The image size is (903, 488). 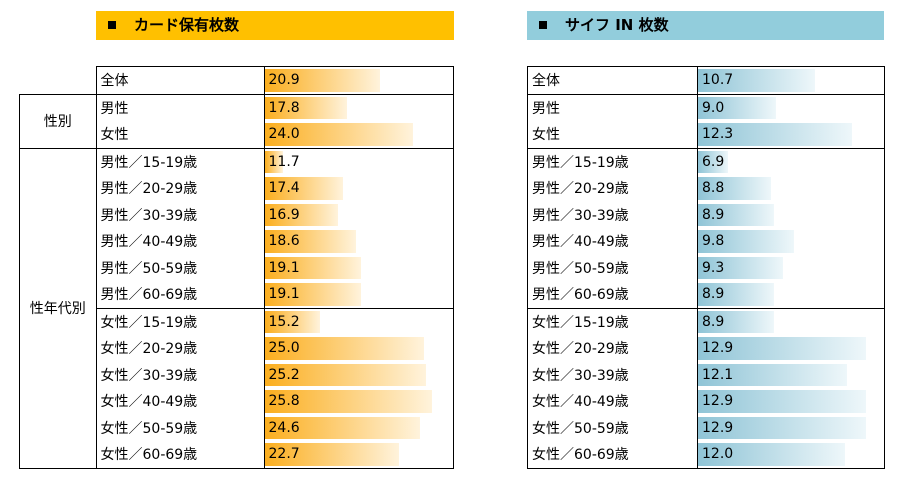 I want to click on wallet-header: サイフ IN 枚数, so click(x=705, y=25).